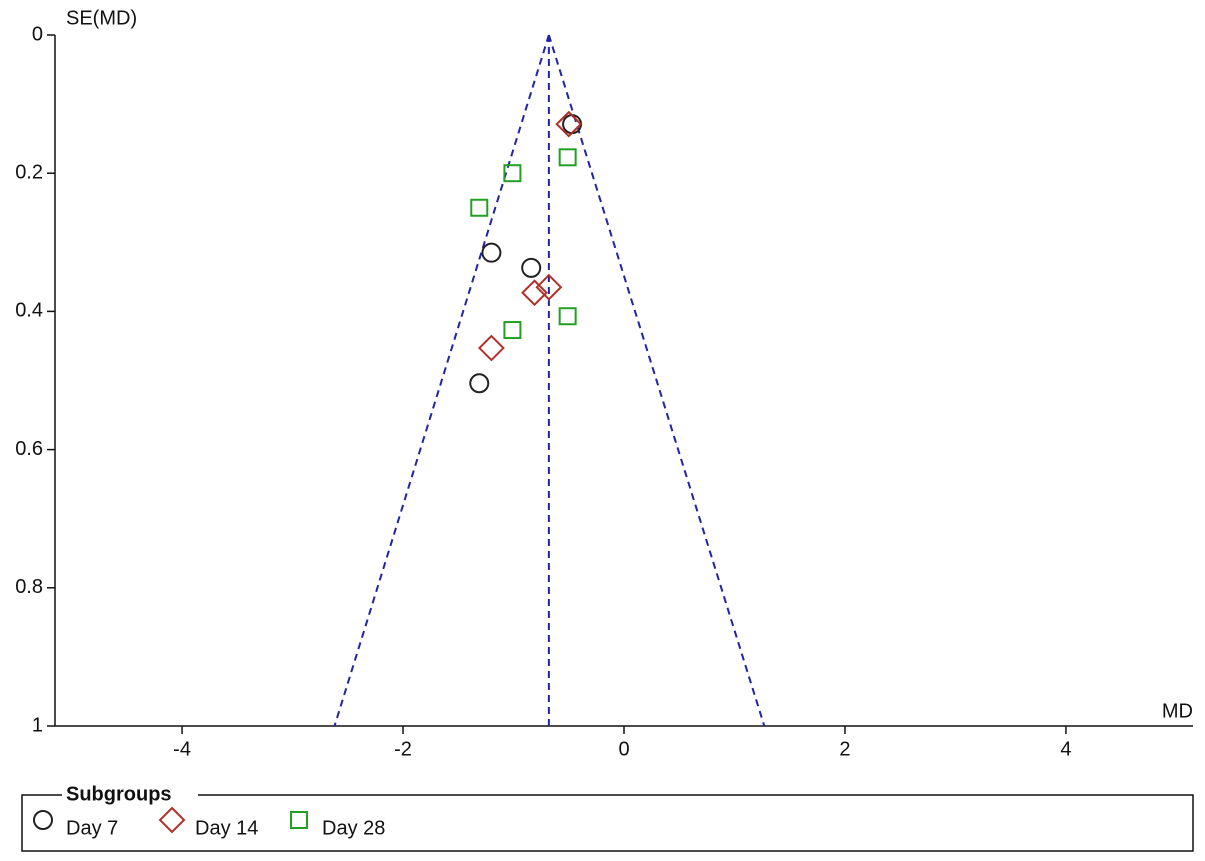 This screenshot has width=1205, height=861. What do you see at coordinates (119, 794) in the screenshot?
I see `legend-title: Subgroups` at bounding box center [119, 794].